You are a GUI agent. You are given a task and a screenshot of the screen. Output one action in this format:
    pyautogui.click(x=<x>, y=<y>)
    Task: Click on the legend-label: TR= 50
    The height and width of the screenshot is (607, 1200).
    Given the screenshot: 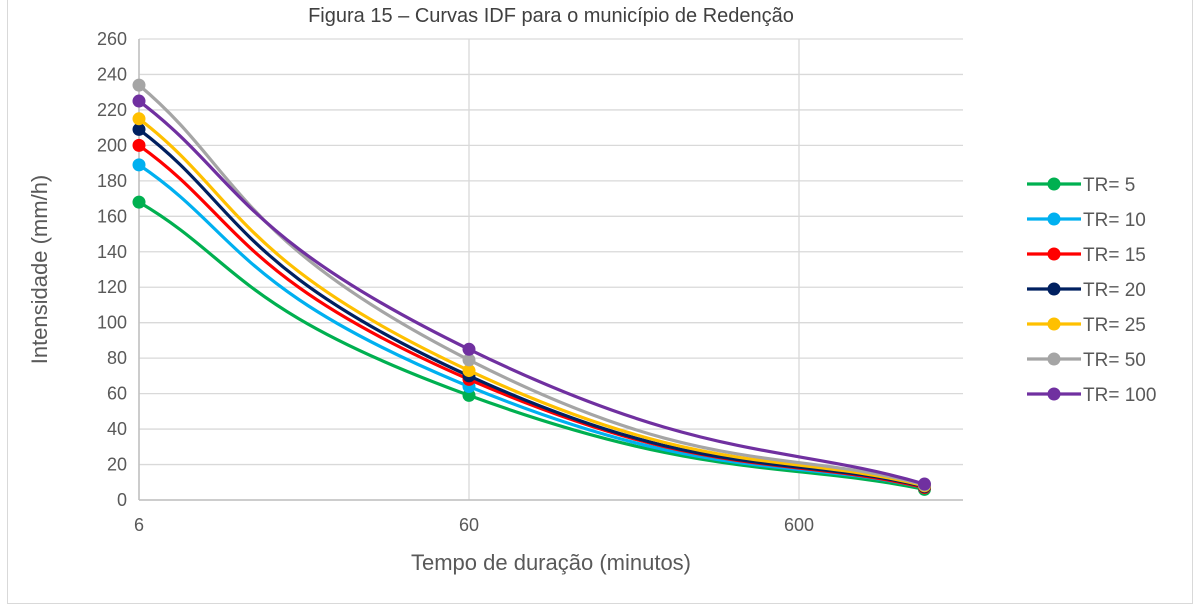 What is the action you would take?
    pyautogui.click(x=1114, y=360)
    